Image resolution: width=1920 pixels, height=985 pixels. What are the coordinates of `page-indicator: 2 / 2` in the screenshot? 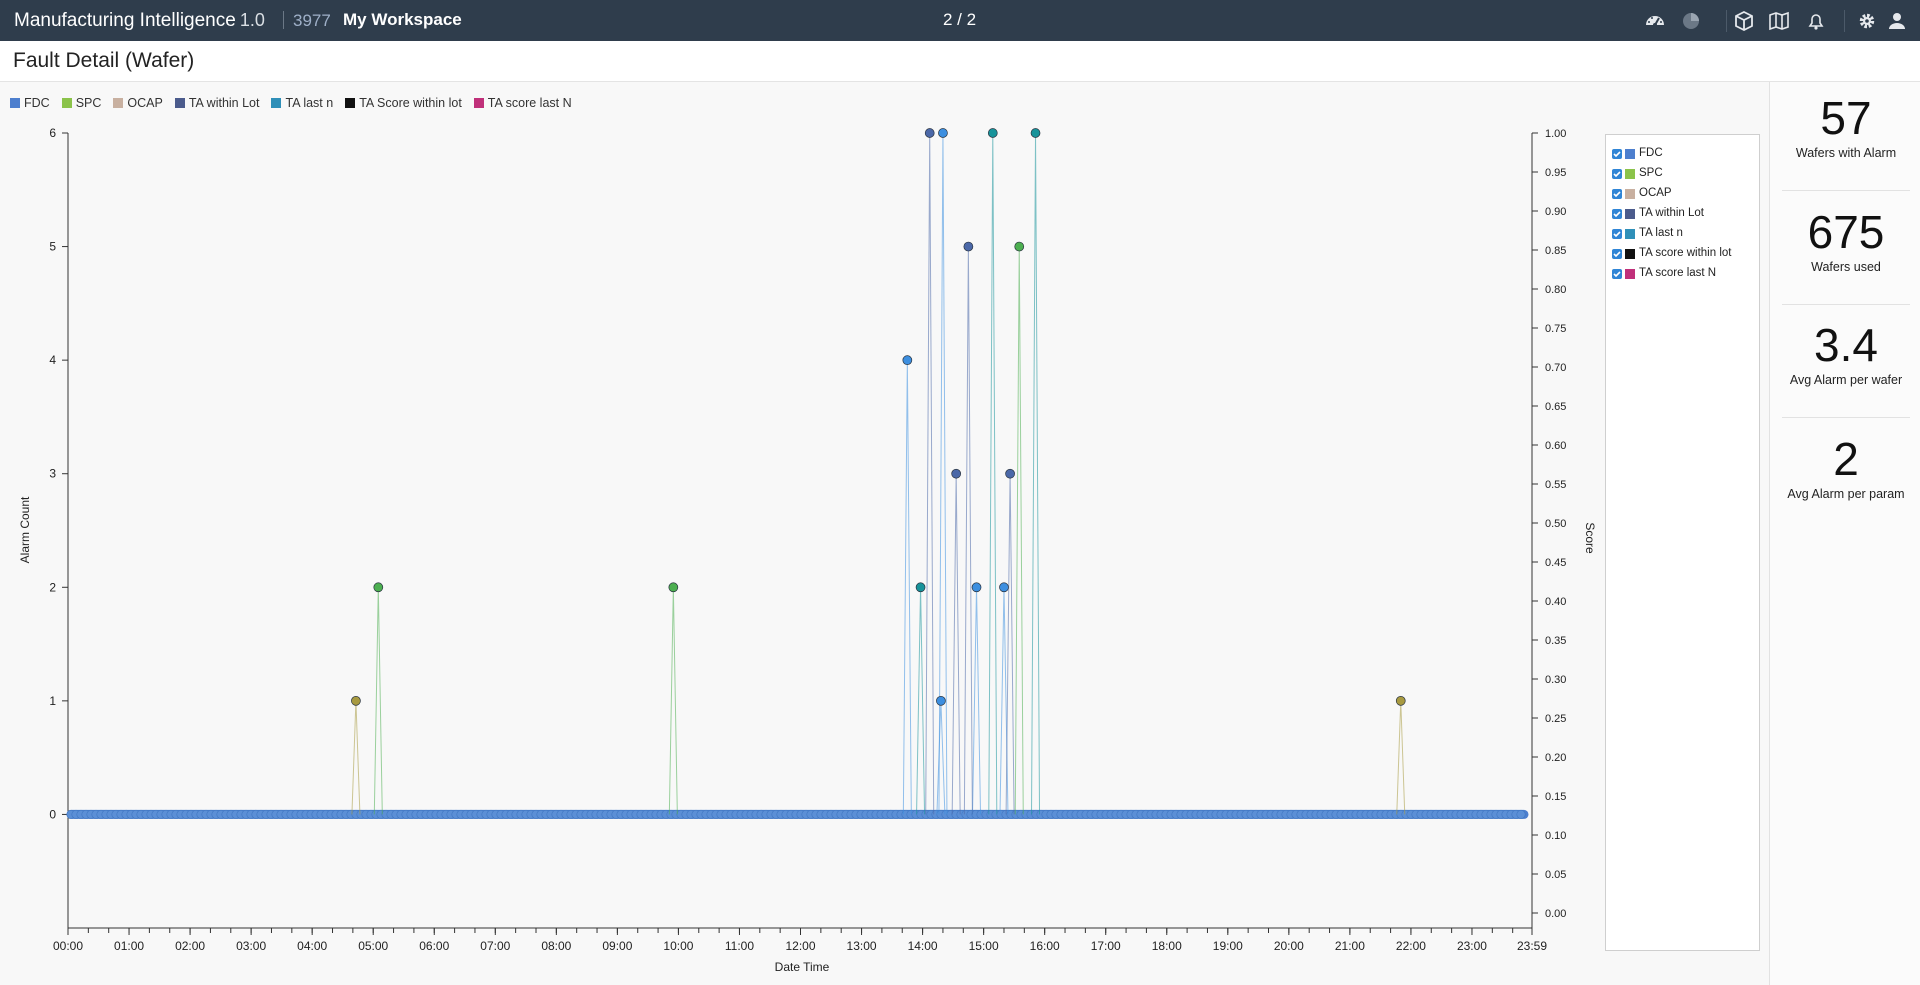 It's located at (960, 19).